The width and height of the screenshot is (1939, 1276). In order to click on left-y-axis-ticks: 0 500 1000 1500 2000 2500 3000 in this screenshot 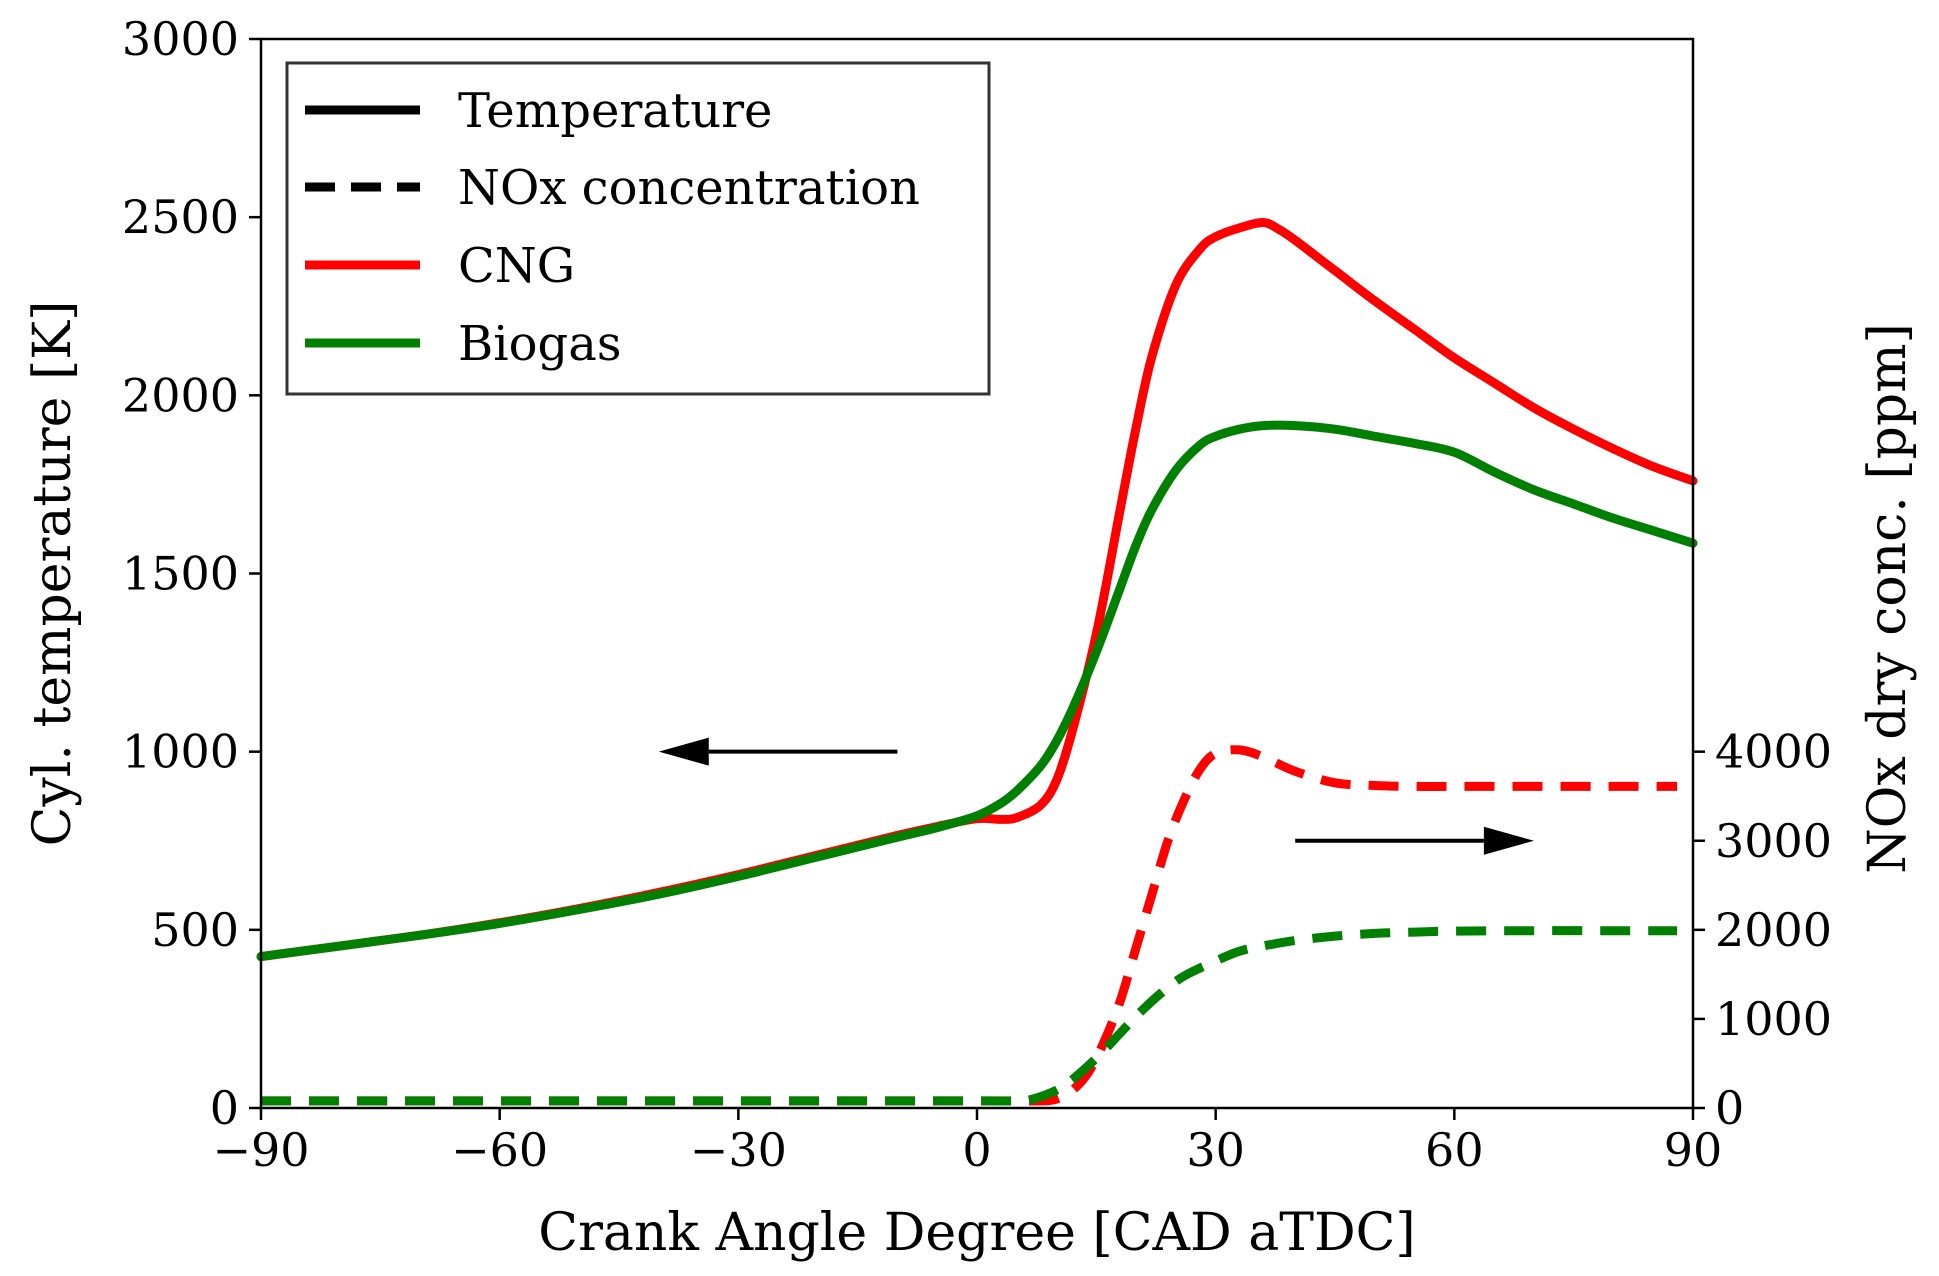, I will do `click(191, 573)`.